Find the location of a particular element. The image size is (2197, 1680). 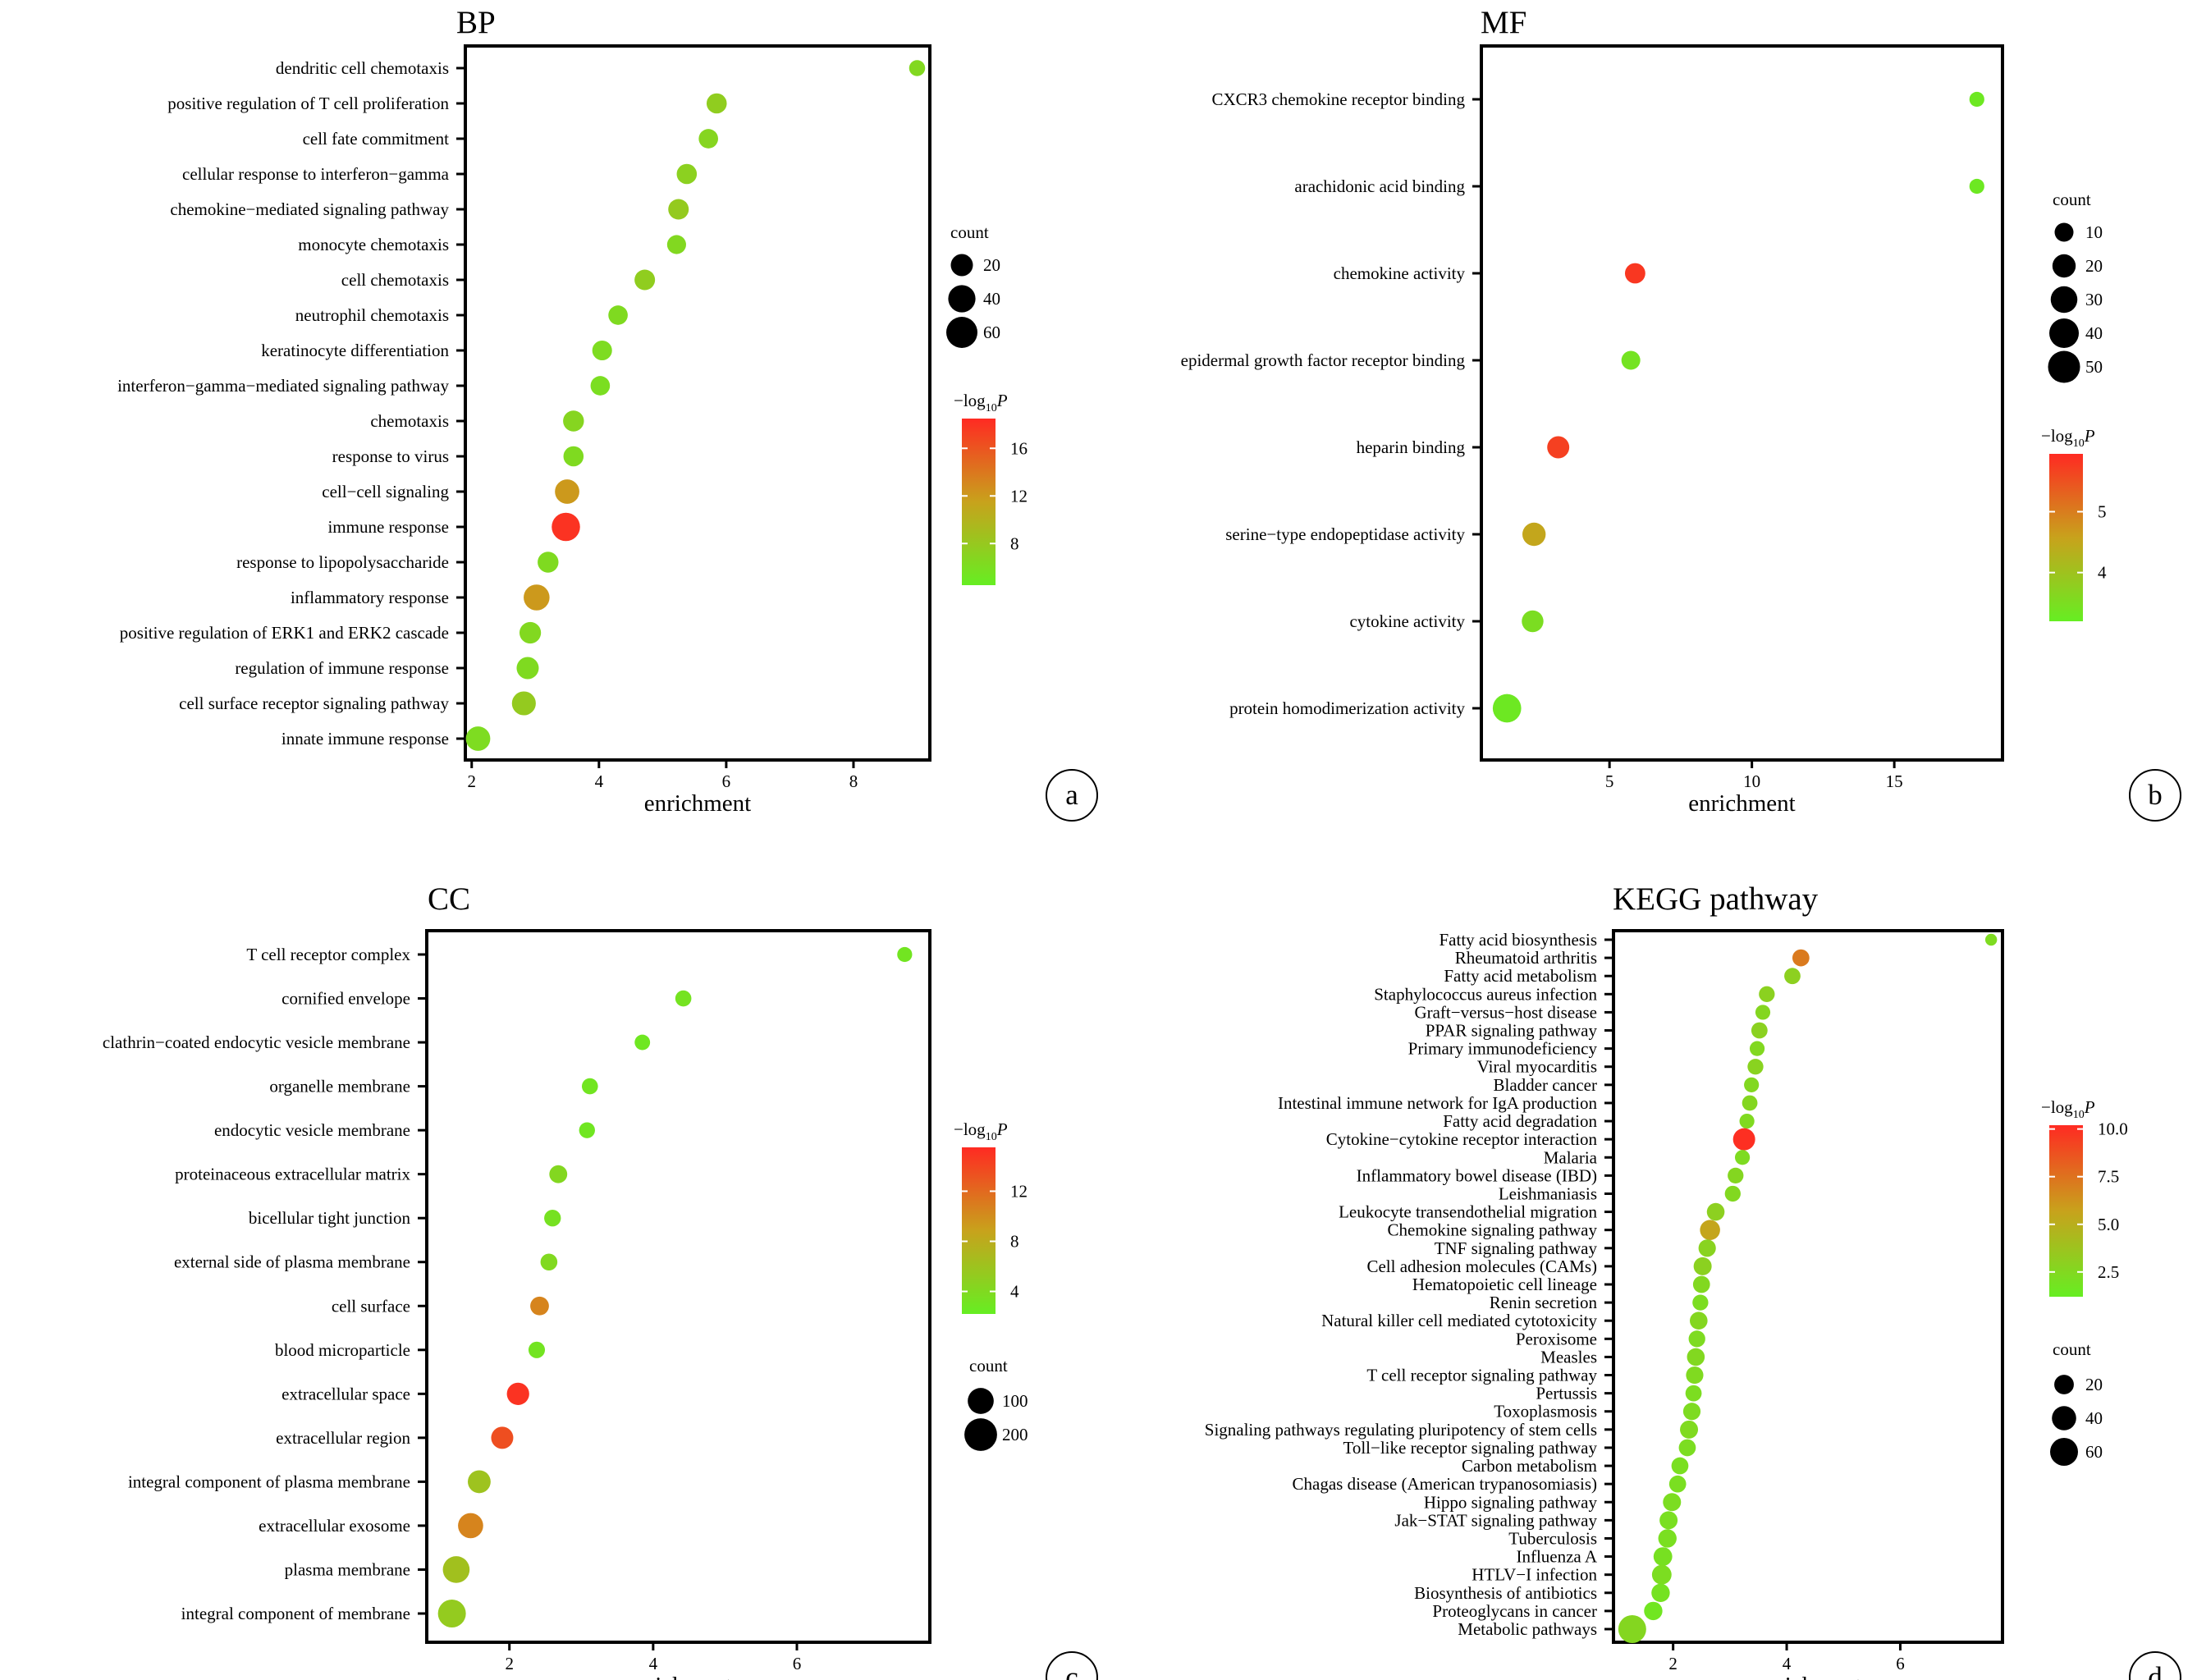

category-label: Pertussis is located at coordinates (1566, 1393).